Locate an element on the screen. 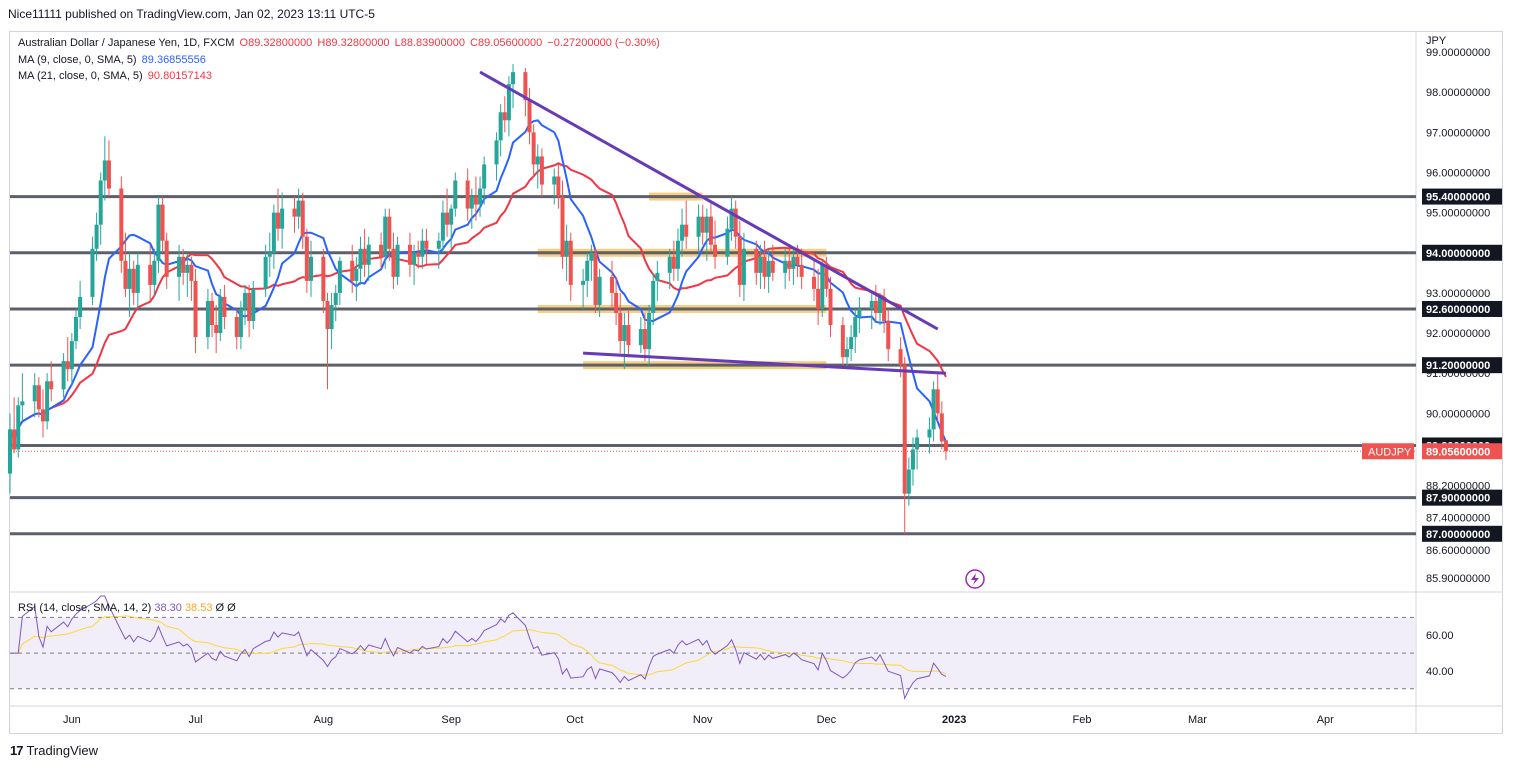  price-tick-label: 98.00000000 is located at coordinates (1458, 93).